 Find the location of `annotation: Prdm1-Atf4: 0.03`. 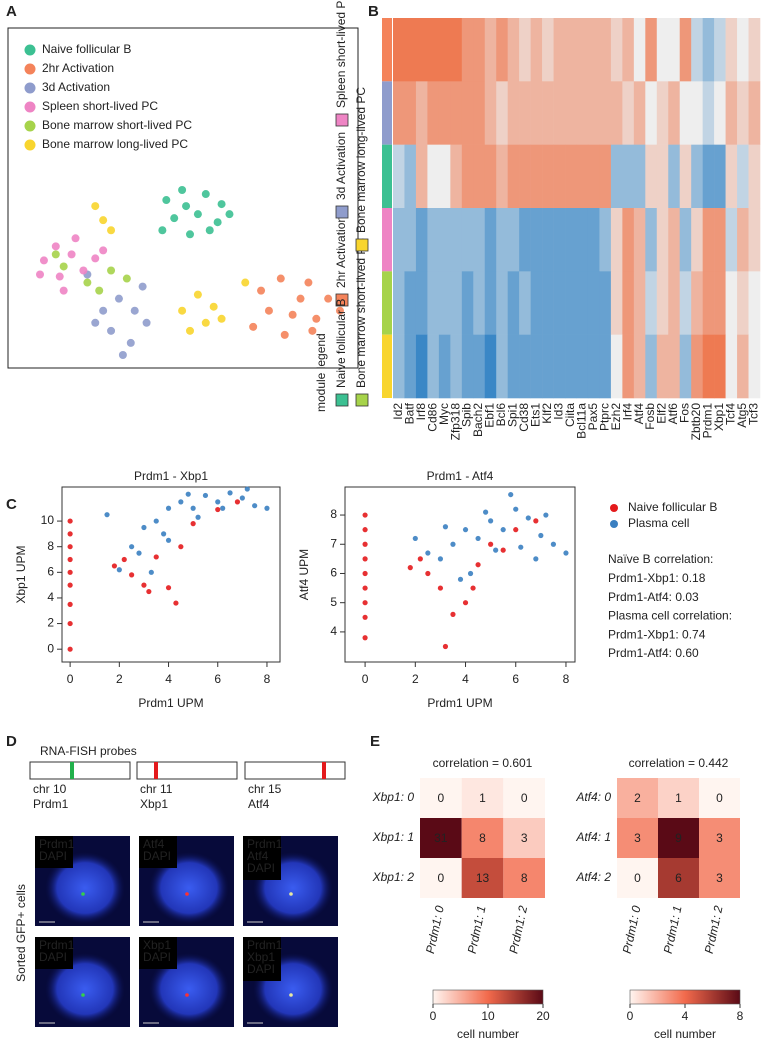

annotation: Prdm1-Atf4: 0.03 is located at coordinates (653, 597).